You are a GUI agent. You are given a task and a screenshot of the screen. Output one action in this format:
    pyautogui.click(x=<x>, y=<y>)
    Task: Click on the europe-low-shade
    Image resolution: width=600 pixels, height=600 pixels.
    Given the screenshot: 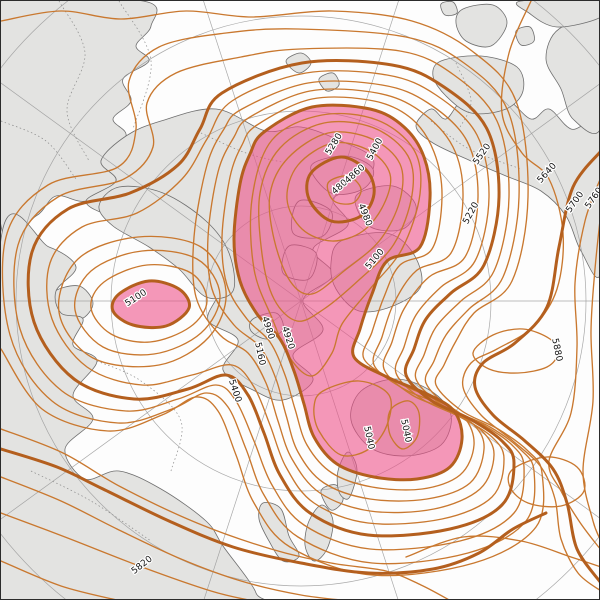 What is the action you would take?
    pyautogui.click(x=151, y=304)
    